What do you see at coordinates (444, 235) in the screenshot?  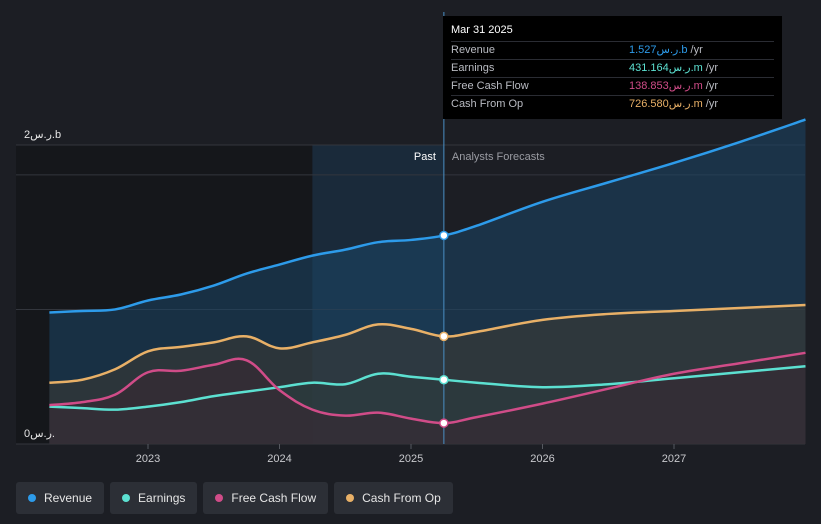 I see `revenue-marker` at bounding box center [444, 235].